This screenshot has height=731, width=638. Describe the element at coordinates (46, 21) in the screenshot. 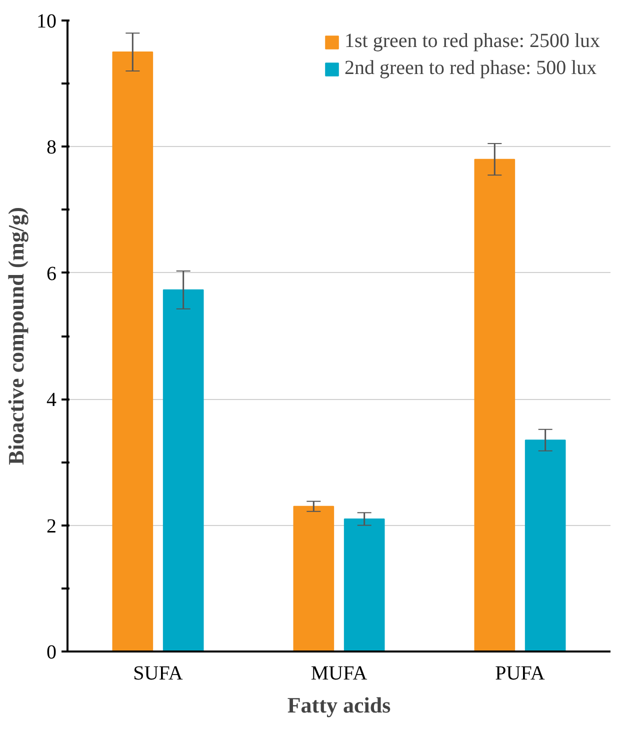

I see `y-tick-label: 10` at that location.